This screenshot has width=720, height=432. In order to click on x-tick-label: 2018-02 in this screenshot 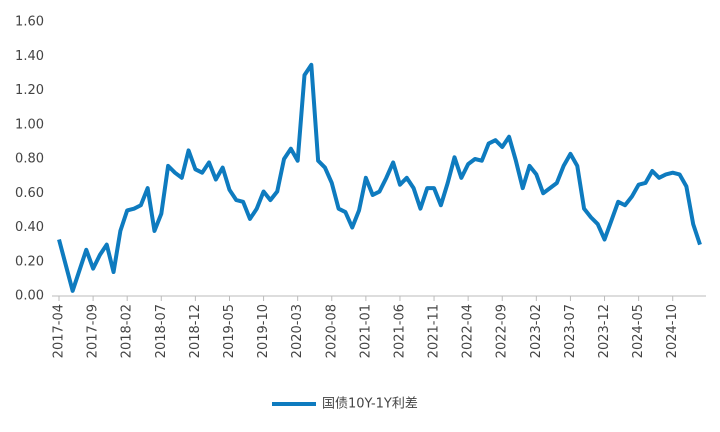, I will do `click(127, 331)`.